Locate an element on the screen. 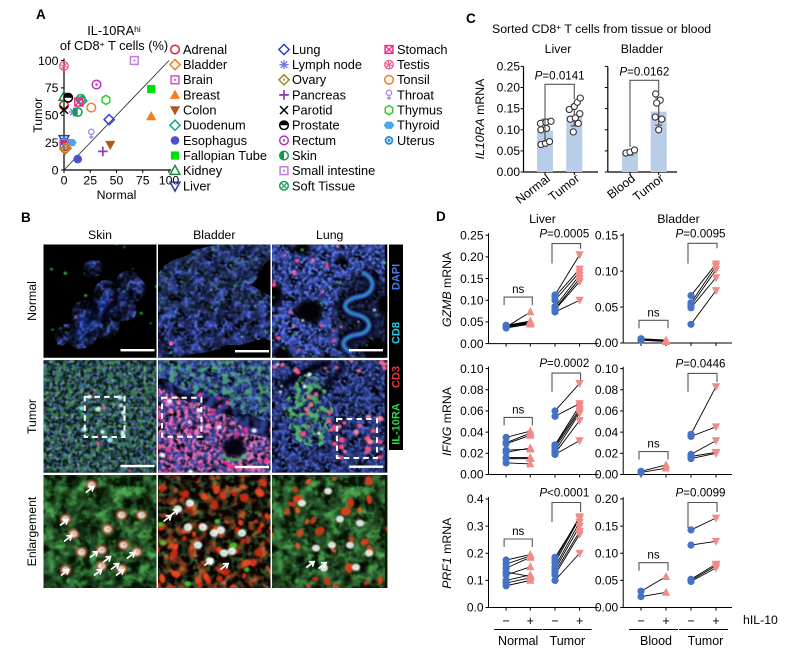 The width and height of the screenshot is (794, 649). svg-text: P=0.0446 is located at coordinates (701, 363).